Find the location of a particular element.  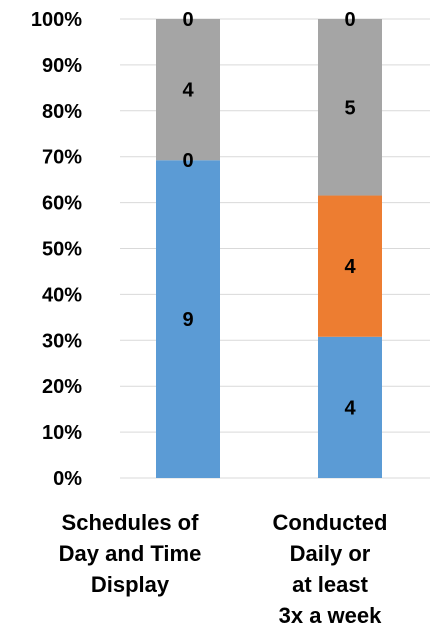

category-label: Schedules of is located at coordinates (131, 522).